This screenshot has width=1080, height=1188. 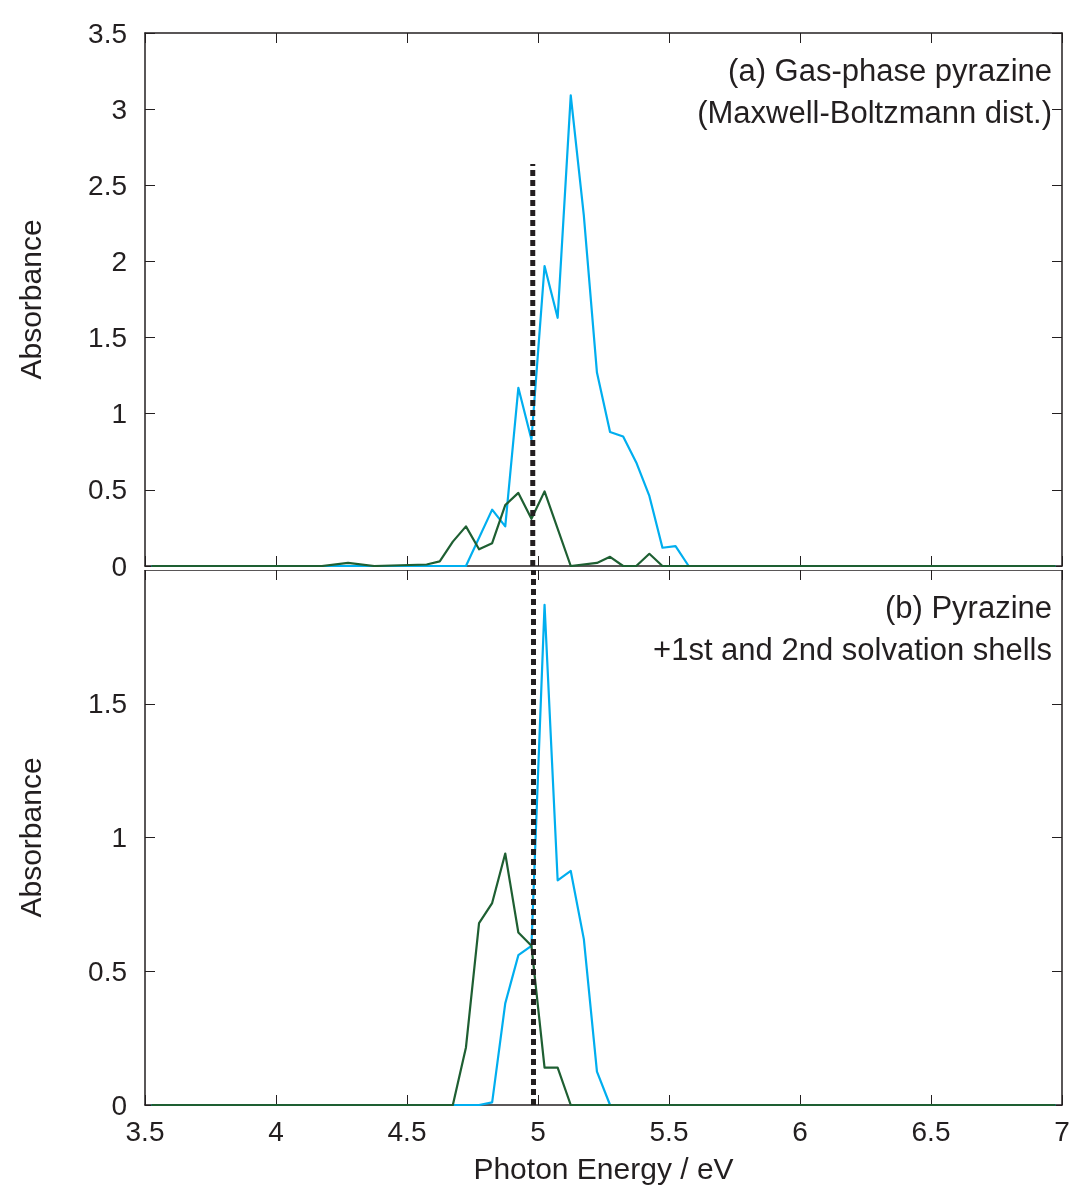 I want to click on y-tick-label: 2.5, so click(x=107, y=185).